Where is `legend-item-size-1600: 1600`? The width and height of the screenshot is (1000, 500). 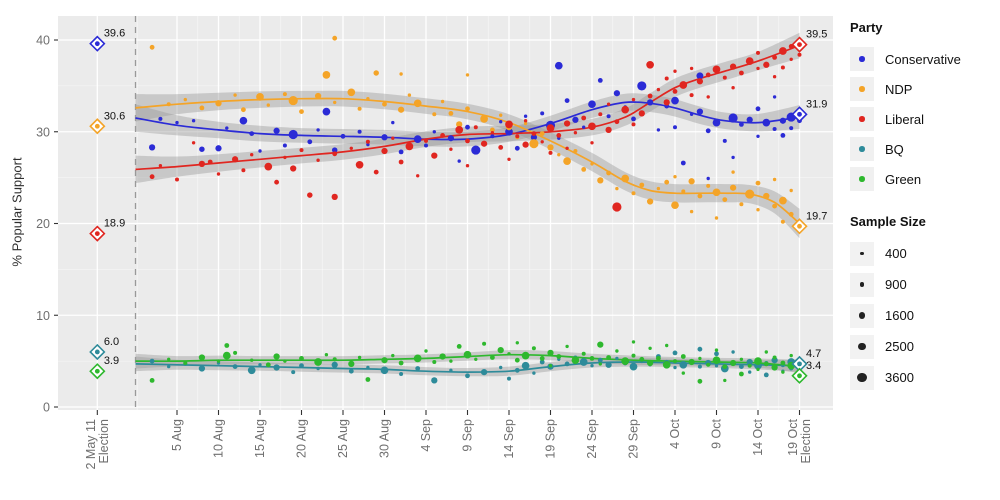
legend-item-size-1600: 1600 is located at coordinates (924, 315).